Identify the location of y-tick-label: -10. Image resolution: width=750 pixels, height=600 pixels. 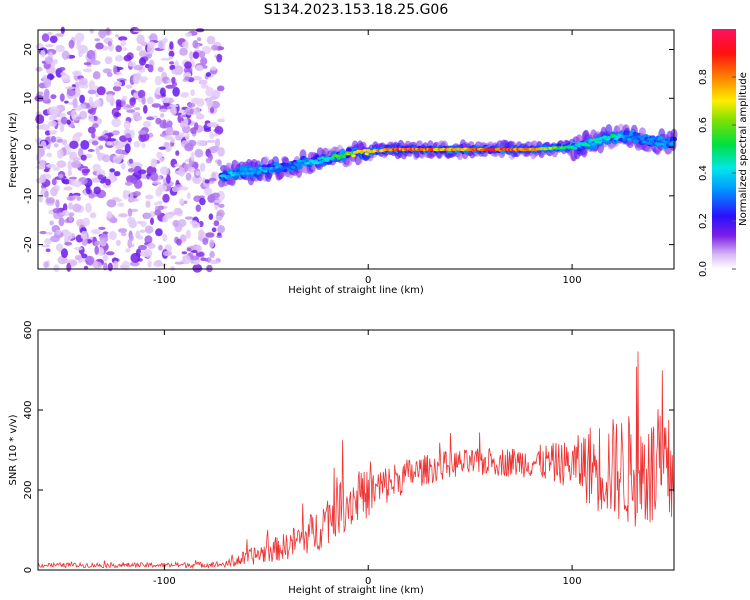
(28, 196).